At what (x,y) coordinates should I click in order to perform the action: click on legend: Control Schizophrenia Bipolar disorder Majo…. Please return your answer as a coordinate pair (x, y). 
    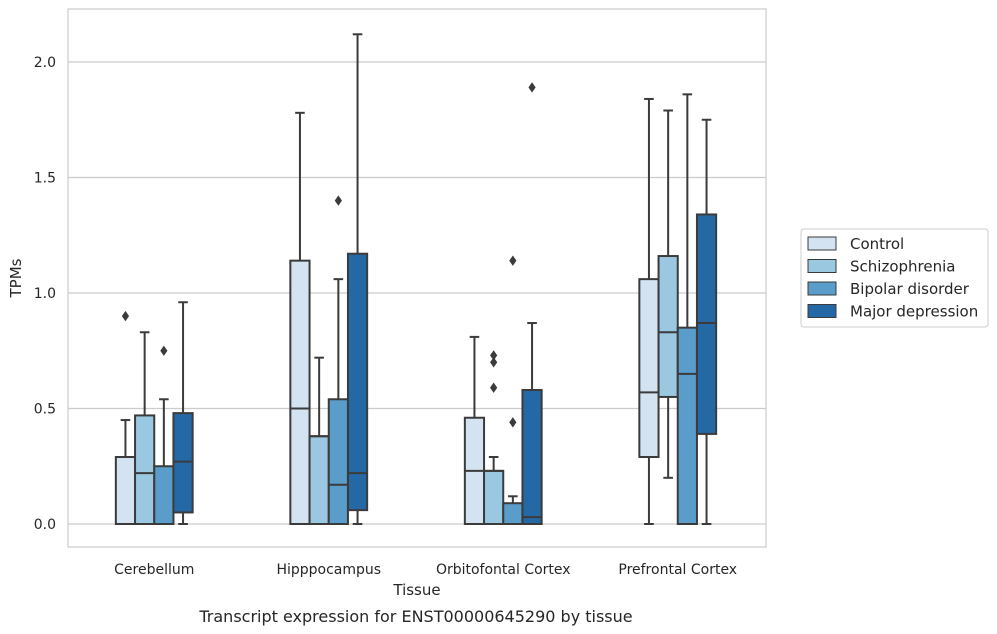
    Looking at the image, I should click on (894, 278).